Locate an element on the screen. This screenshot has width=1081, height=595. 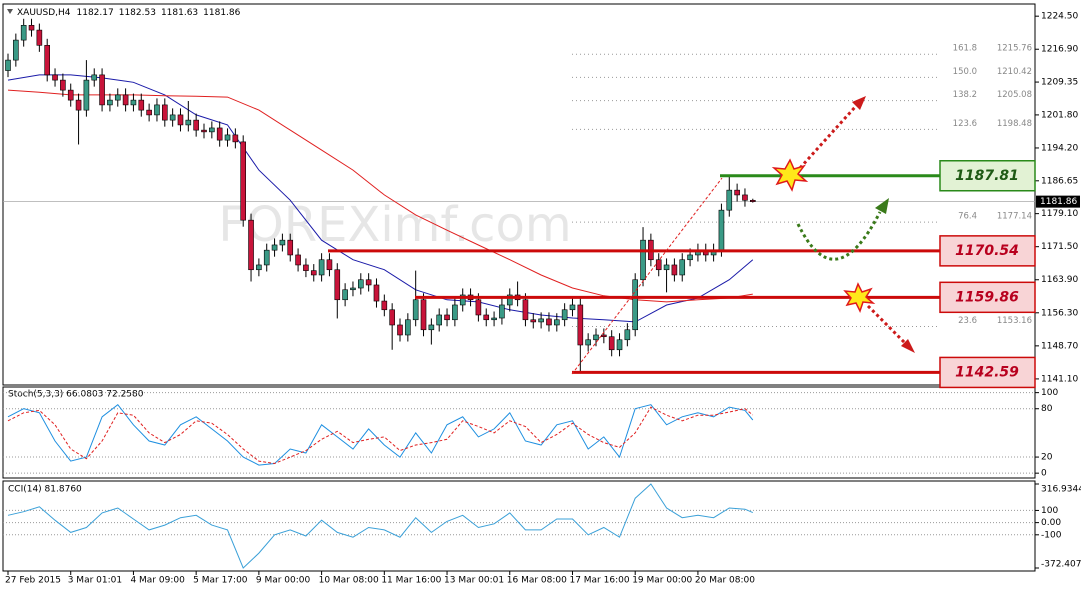
y-tick-label: 1171.50 is located at coordinates (1059, 247).